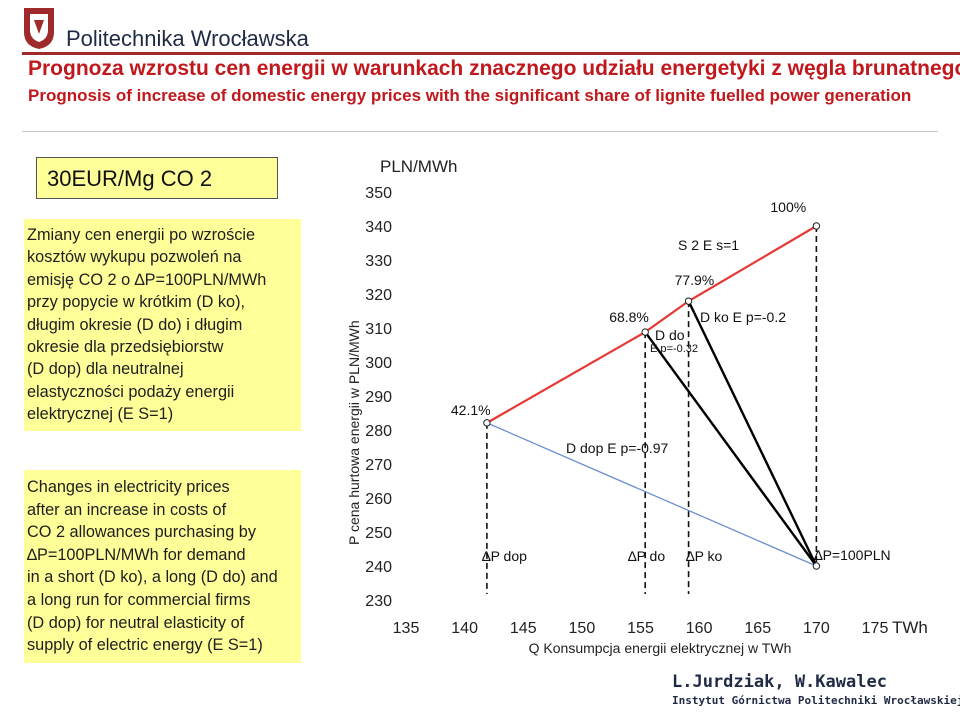 This screenshot has width=960, height=714. I want to click on header-divider, so click(491, 53).